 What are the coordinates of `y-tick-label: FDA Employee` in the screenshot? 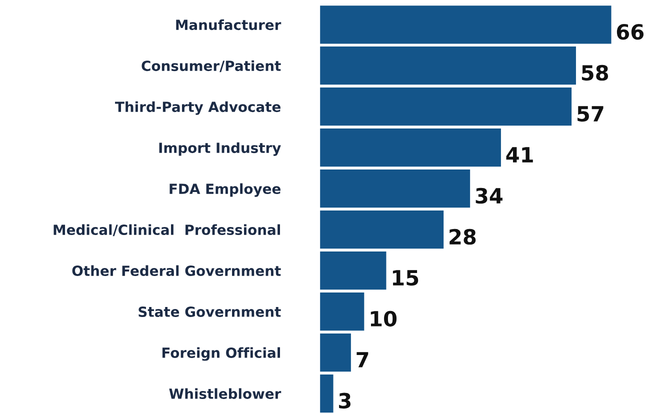 It's located at (225, 190).